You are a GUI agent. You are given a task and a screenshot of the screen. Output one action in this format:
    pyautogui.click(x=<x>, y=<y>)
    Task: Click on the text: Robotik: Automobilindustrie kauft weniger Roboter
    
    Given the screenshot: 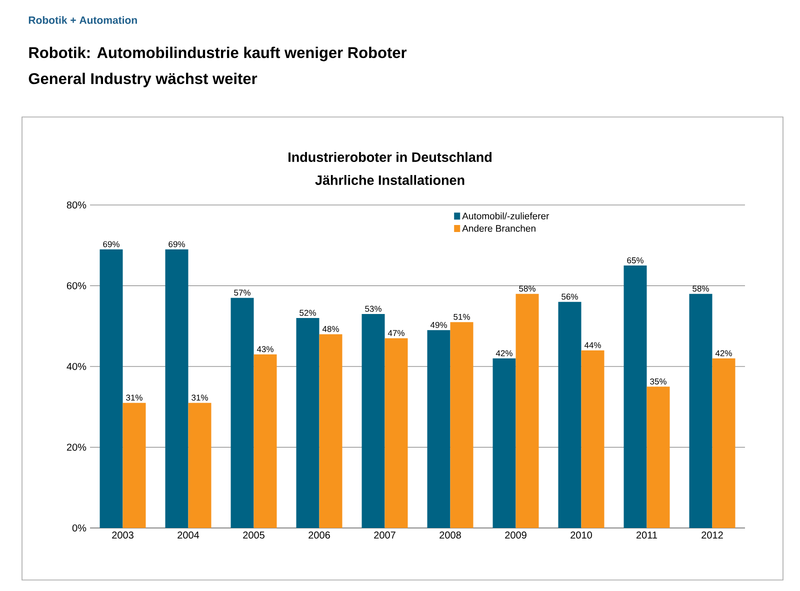 What is the action you would take?
    pyautogui.click(x=218, y=54)
    